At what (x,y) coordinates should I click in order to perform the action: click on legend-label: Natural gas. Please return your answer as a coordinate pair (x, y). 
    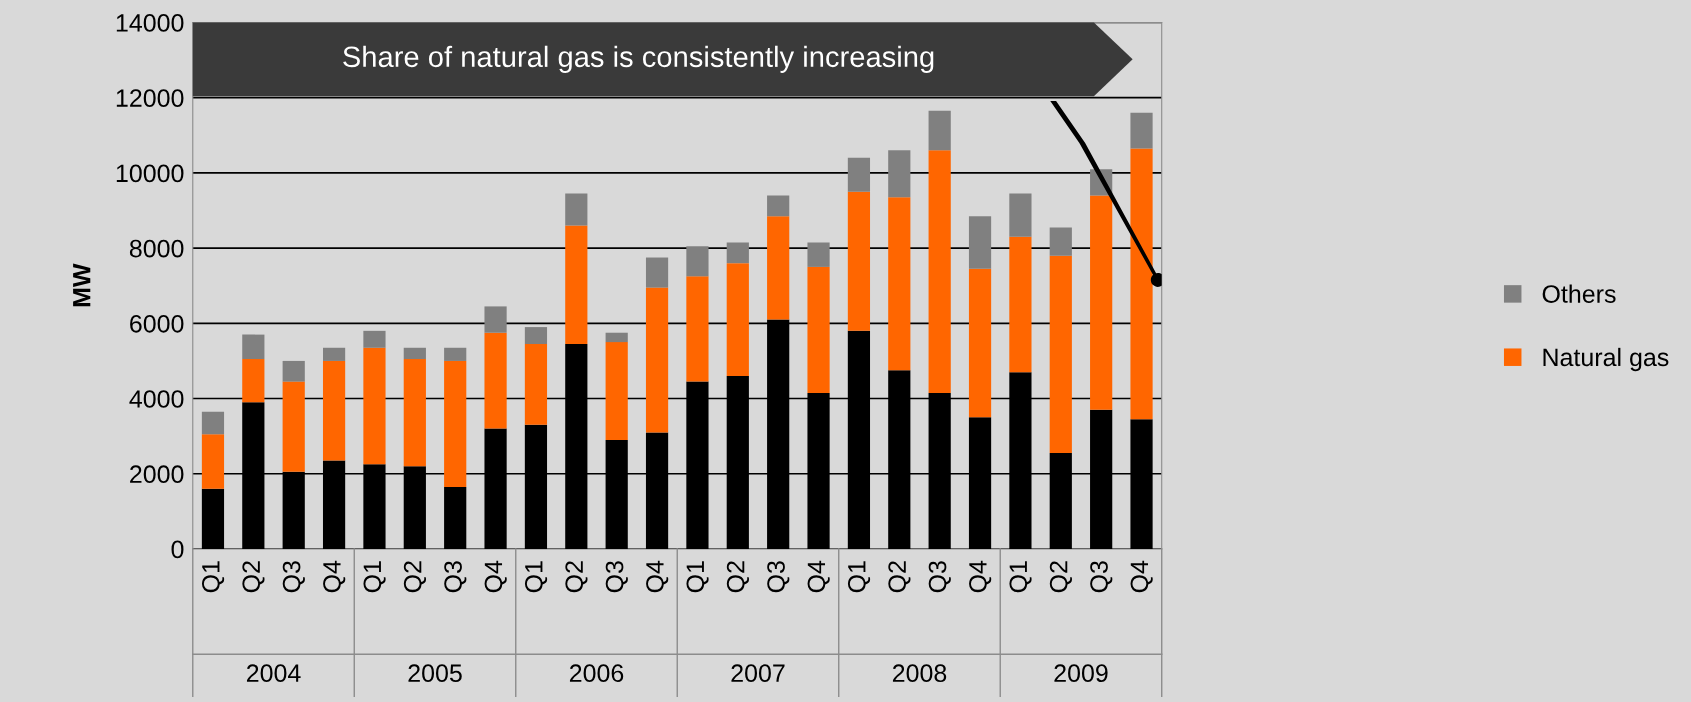
    Looking at the image, I should click on (1606, 359).